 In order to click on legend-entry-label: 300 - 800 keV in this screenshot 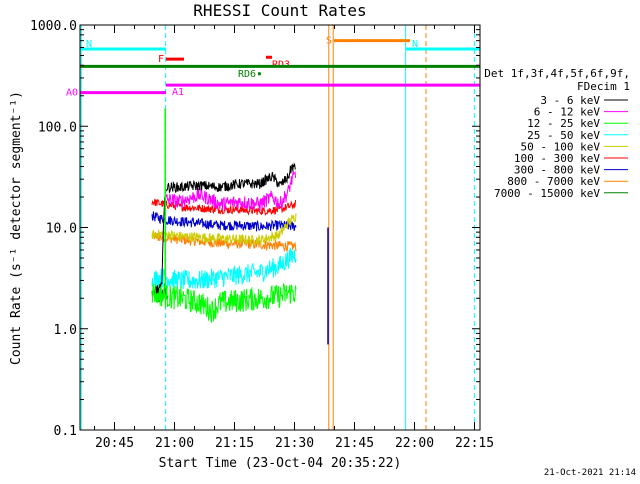, I will do `click(557, 170)`.